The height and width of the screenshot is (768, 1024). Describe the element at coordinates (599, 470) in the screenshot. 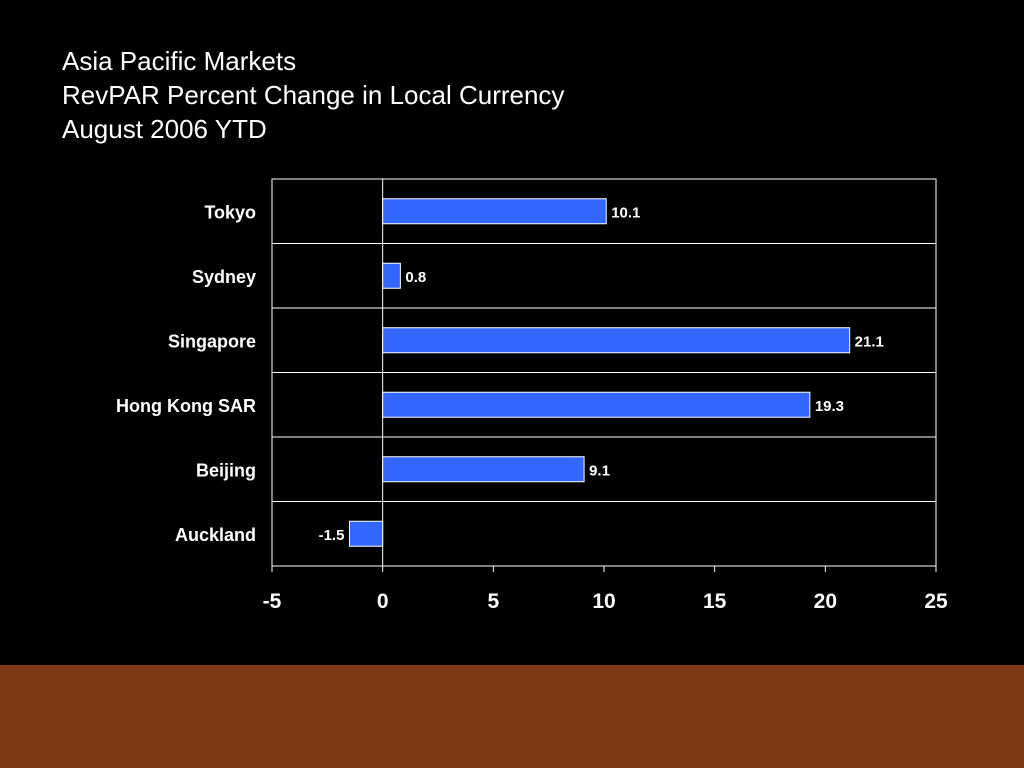

I see `data-label: 9.1` at that location.